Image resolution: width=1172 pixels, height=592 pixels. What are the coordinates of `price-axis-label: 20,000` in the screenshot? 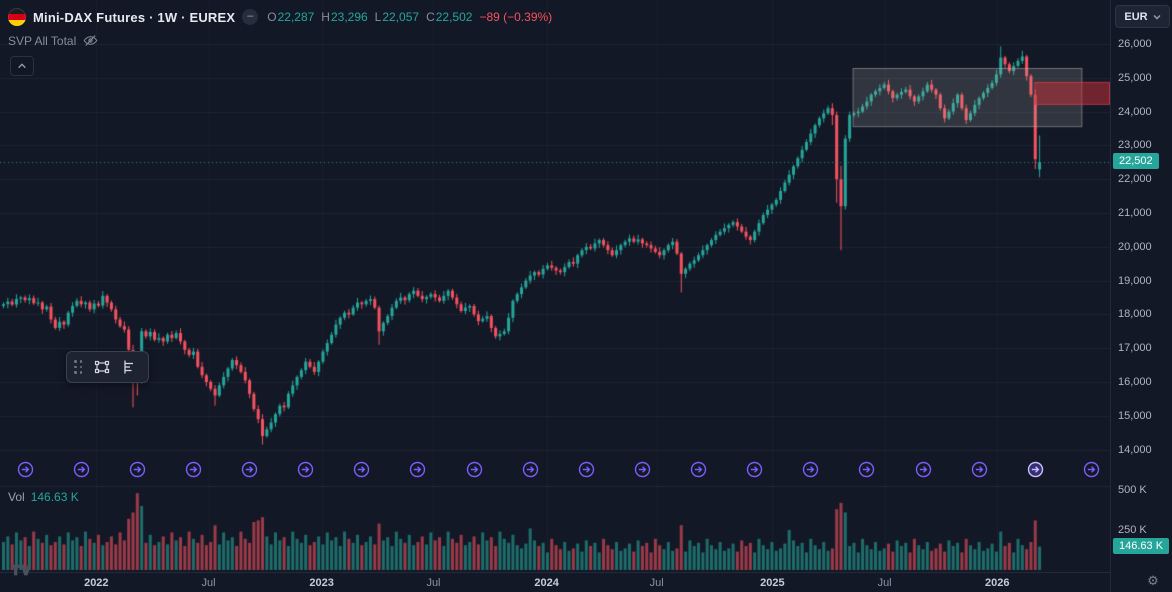 It's located at (1135, 246).